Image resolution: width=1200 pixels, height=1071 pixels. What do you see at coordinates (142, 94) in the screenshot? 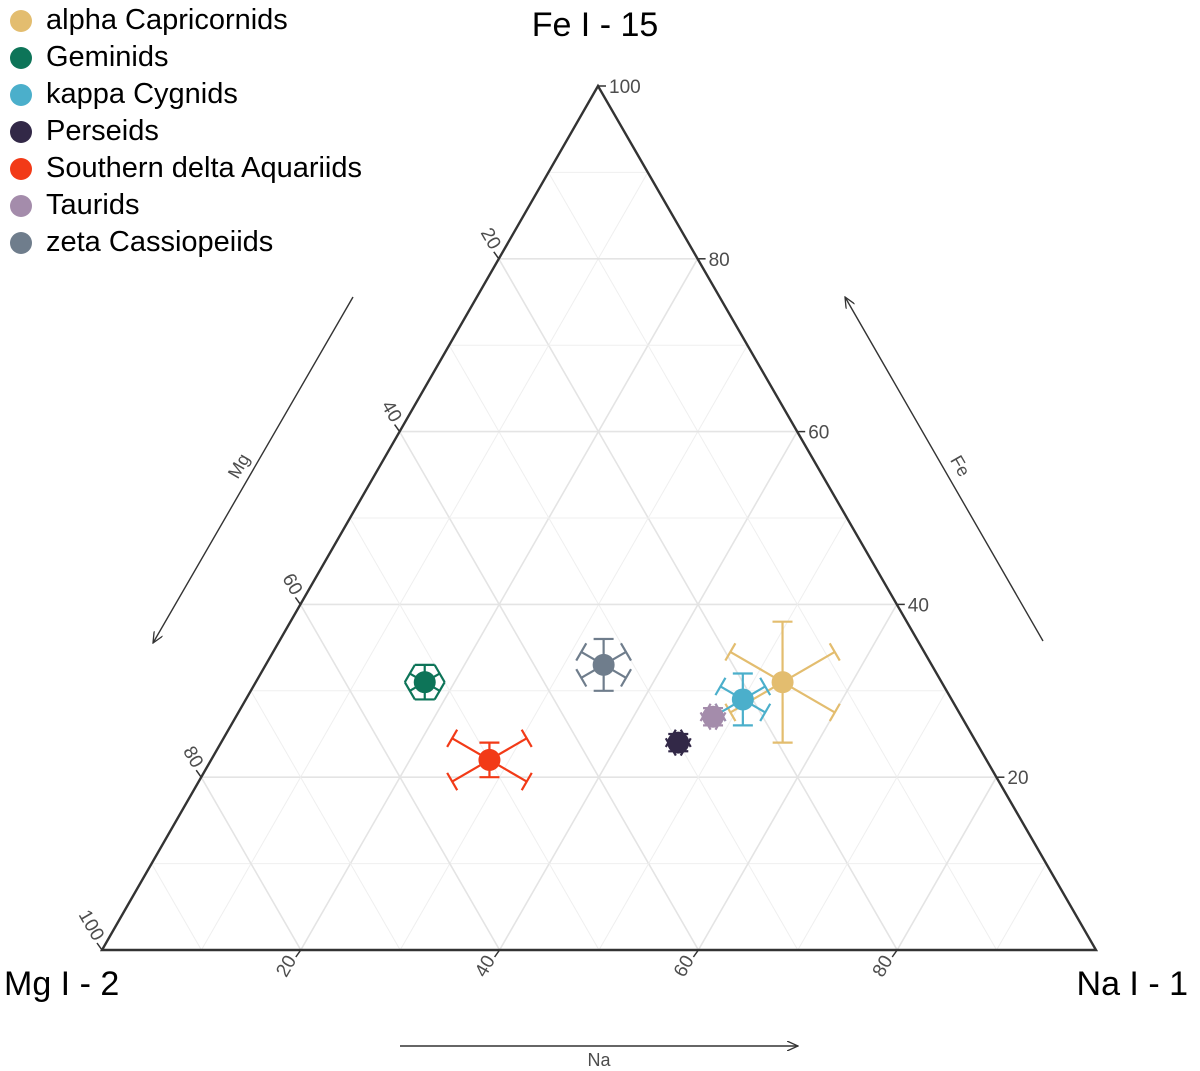
I see `legend-label: kappa Cygnids` at bounding box center [142, 94].